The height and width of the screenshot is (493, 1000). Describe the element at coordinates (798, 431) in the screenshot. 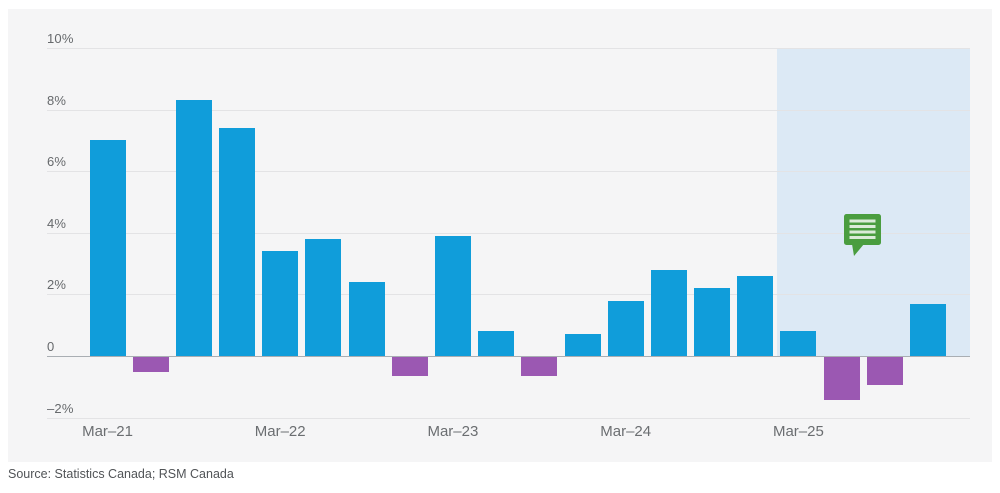

I see `x-tick-label: Mar–25` at that location.